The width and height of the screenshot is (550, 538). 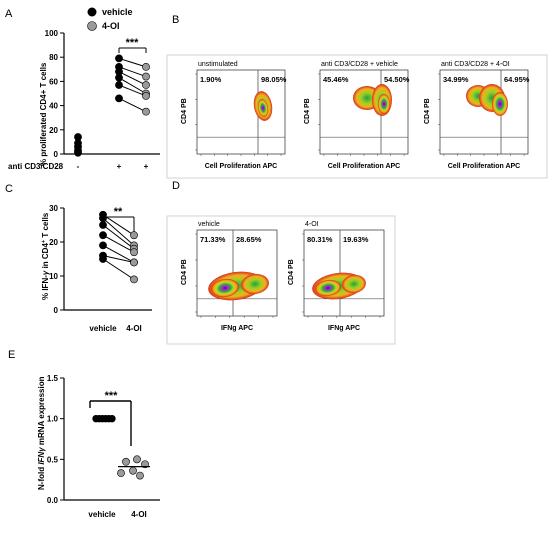 What do you see at coordinates (237, 328) in the screenshot?
I see `panel-d-plot-1-xlabel: IFNg APC` at bounding box center [237, 328].